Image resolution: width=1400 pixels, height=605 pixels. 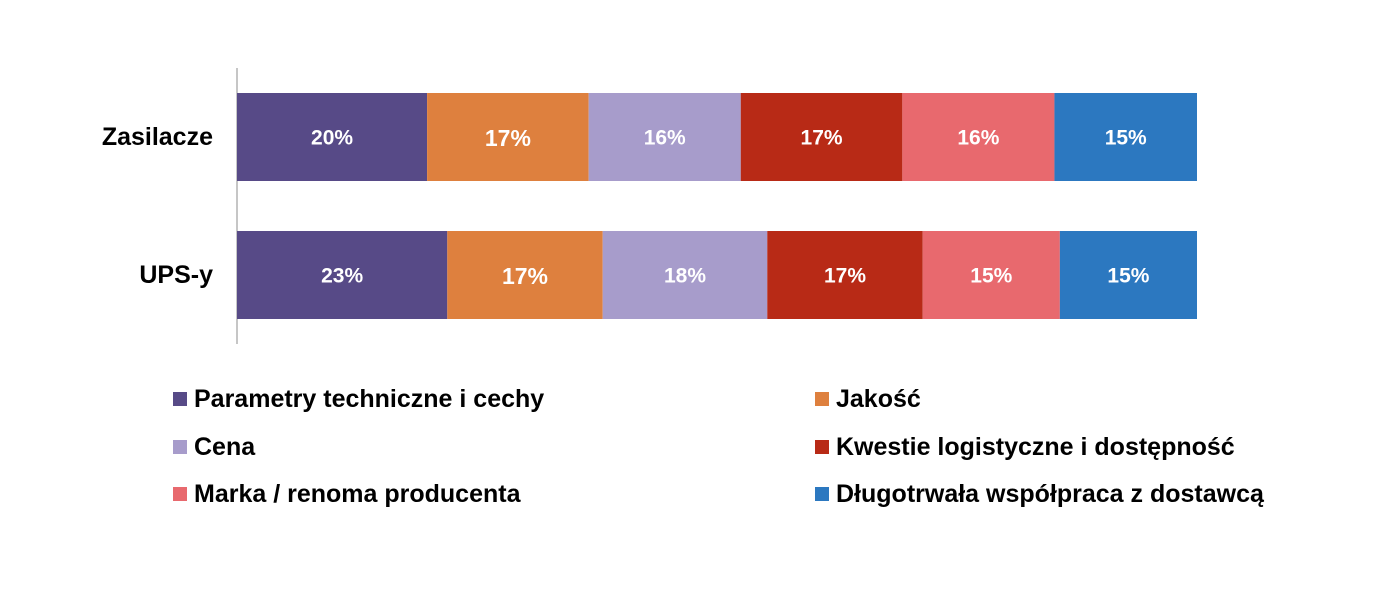 I want to click on bar-segment-zasilacze-kwestie-logistyczne-i-dostepnosc, so click(x=821, y=137).